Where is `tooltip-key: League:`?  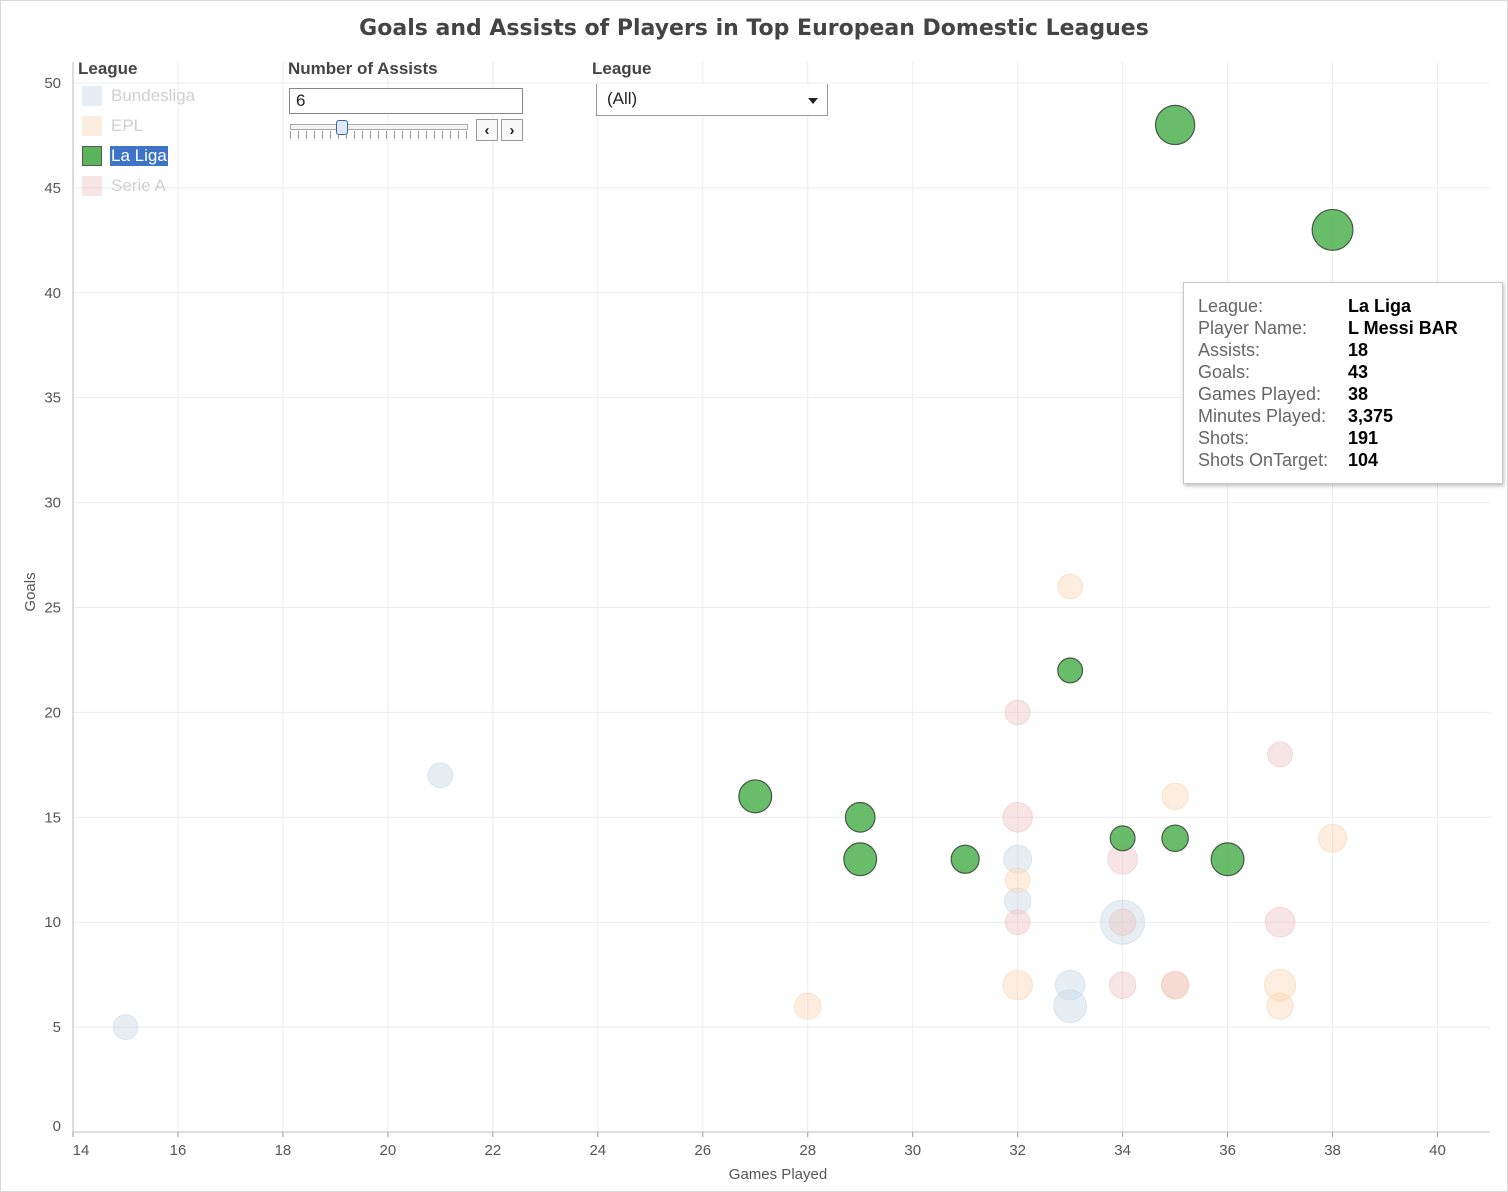
tooltip-key: League: is located at coordinates (1231, 306).